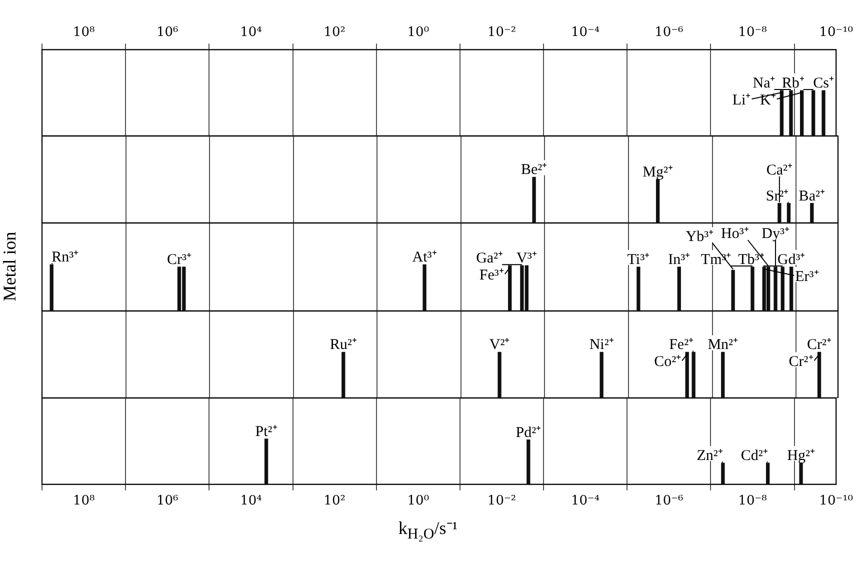 The width and height of the screenshot is (856, 562). Describe the element at coordinates (657, 172) in the screenshot. I see `annotation: Mg²⁺` at that location.